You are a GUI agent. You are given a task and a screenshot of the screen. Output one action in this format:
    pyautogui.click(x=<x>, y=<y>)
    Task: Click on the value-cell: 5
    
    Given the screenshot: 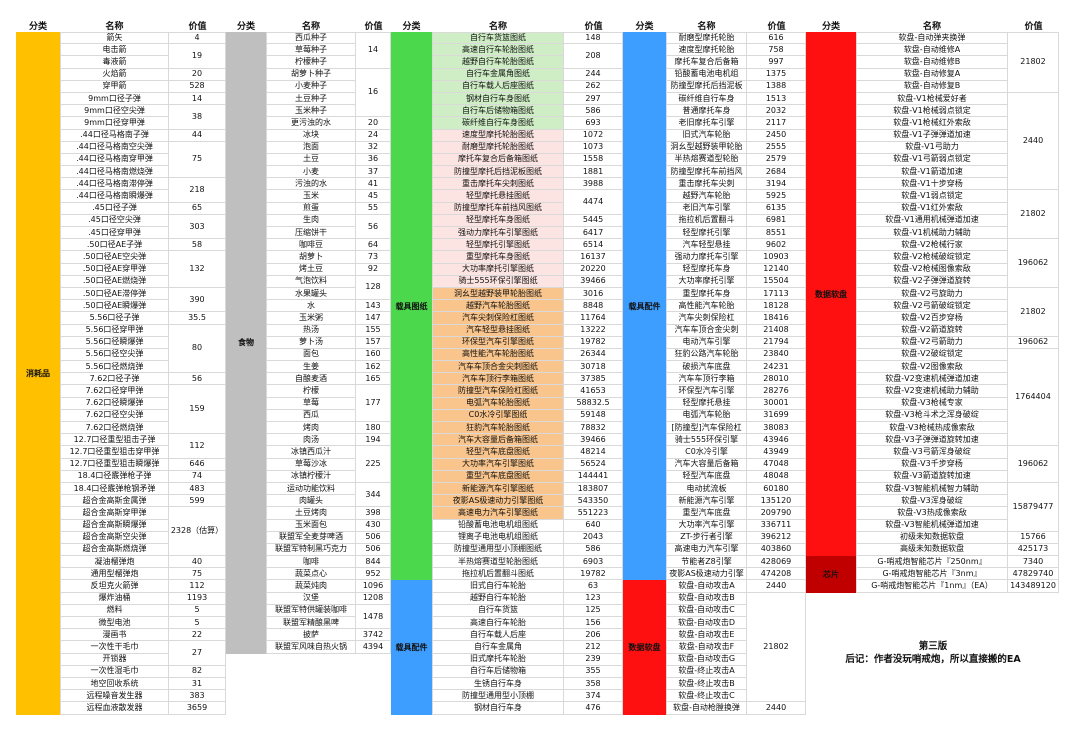 What is the action you would take?
    pyautogui.click(x=197, y=610)
    